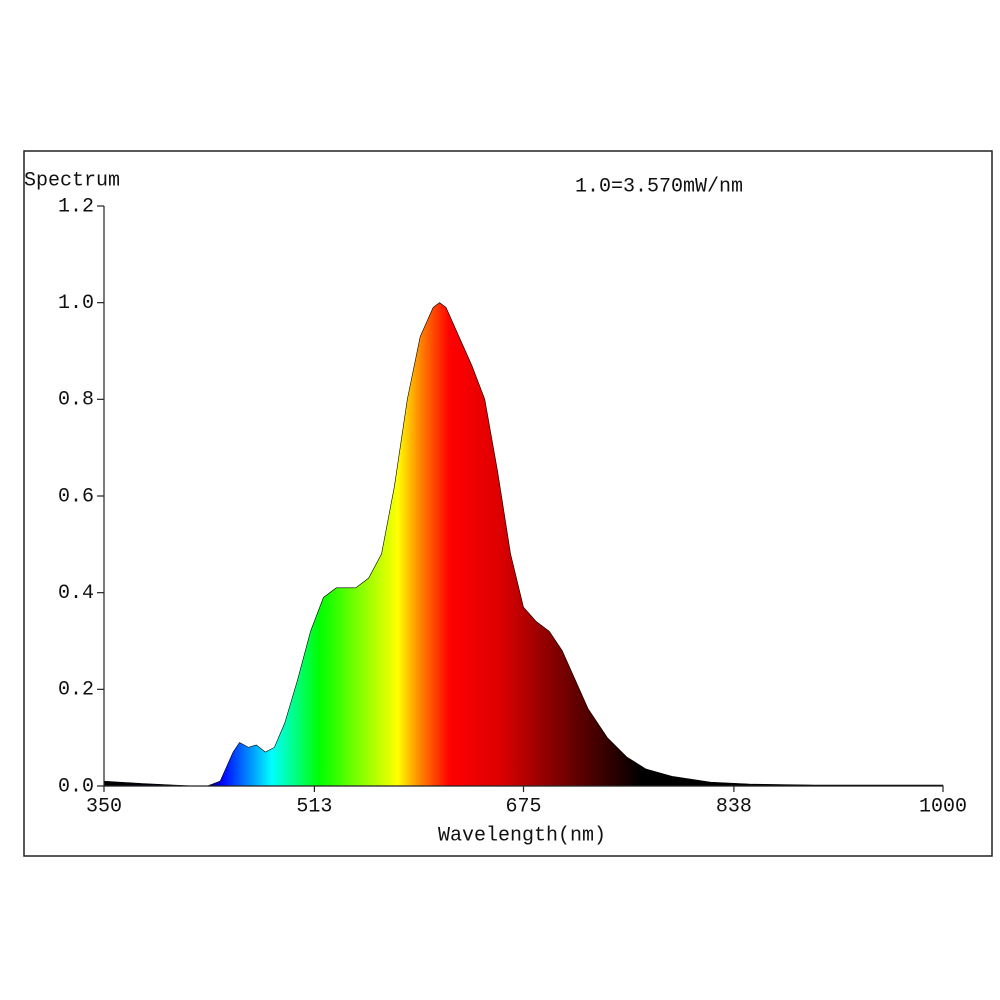 The height and width of the screenshot is (1000, 1000). I want to click on annotation: 1.0=3.570mW/nm, so click(659, 186).